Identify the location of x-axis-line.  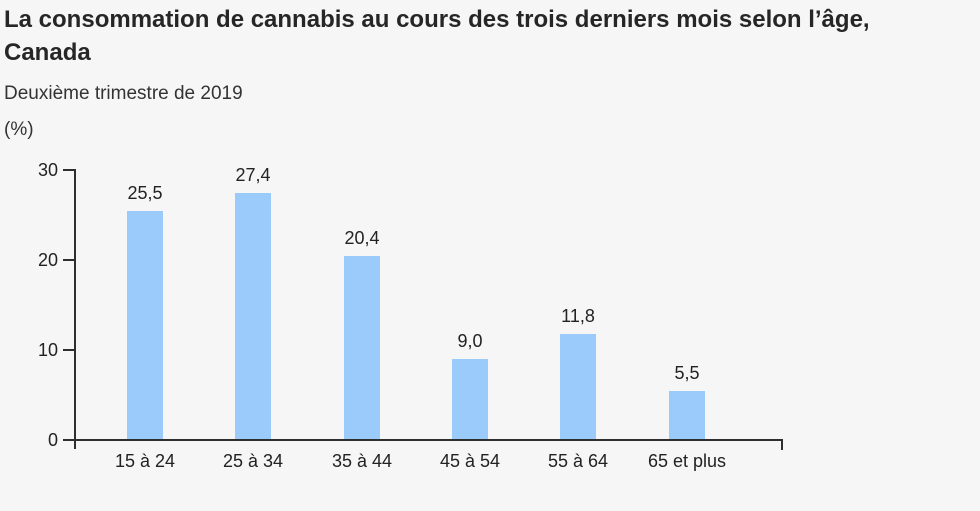
(428, 440).